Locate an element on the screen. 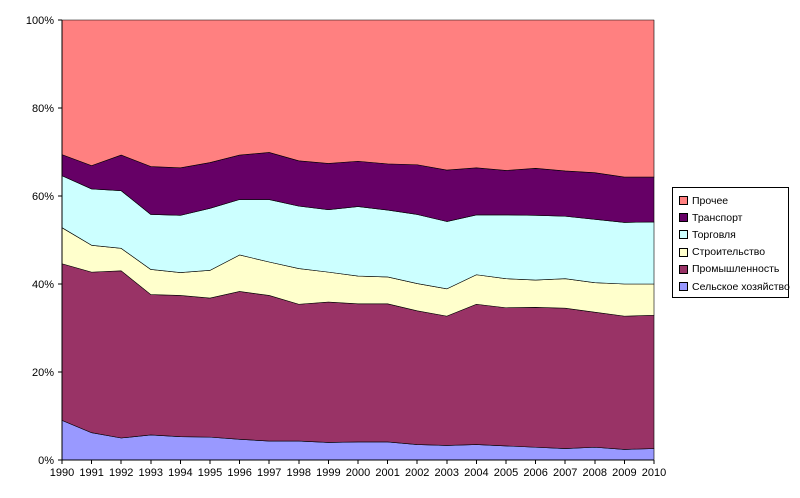  legend-label: Промышленность is located at coordinates (736, 269).